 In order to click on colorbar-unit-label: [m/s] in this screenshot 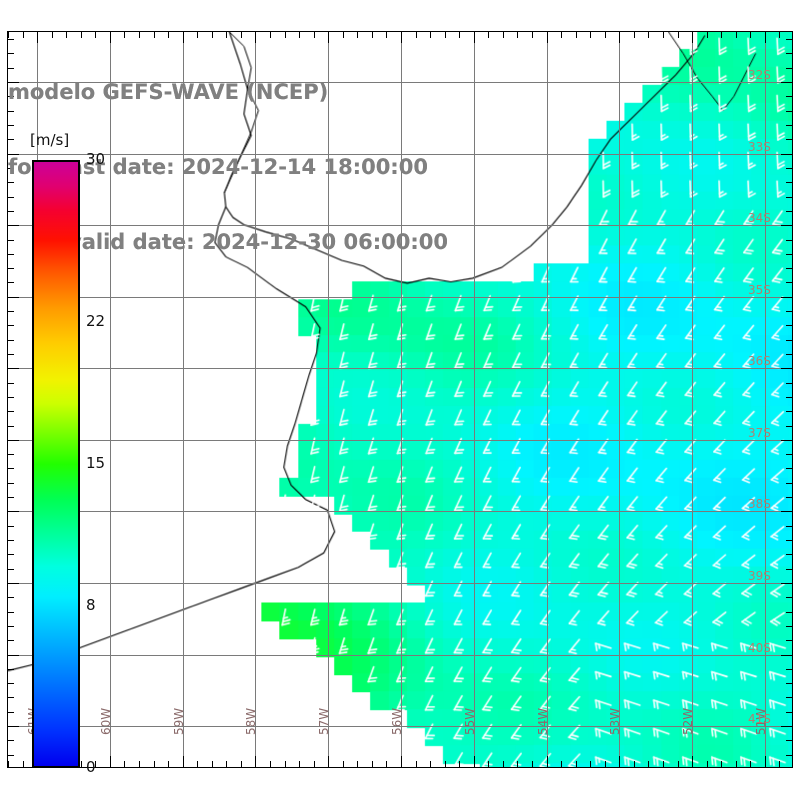, I will do `click(50, 140)`.